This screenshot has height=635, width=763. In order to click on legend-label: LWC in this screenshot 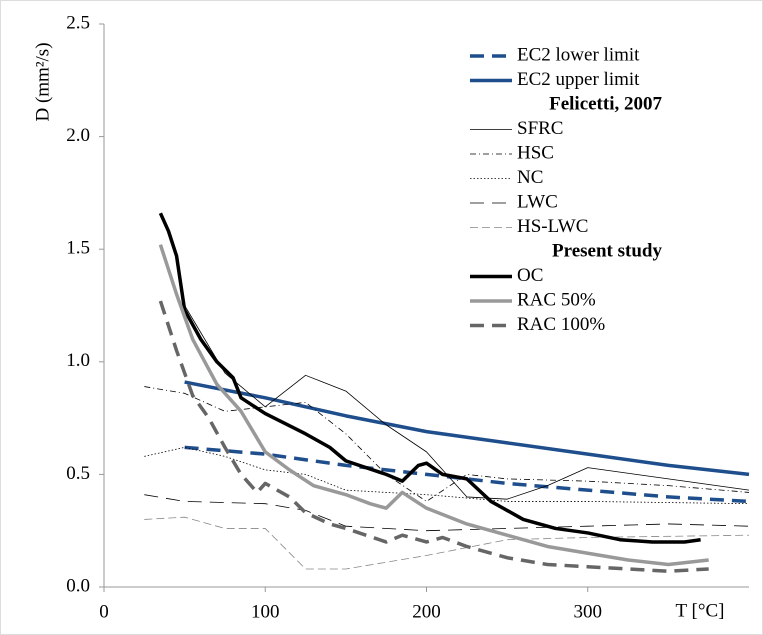, I will do `click(537, 201)`.